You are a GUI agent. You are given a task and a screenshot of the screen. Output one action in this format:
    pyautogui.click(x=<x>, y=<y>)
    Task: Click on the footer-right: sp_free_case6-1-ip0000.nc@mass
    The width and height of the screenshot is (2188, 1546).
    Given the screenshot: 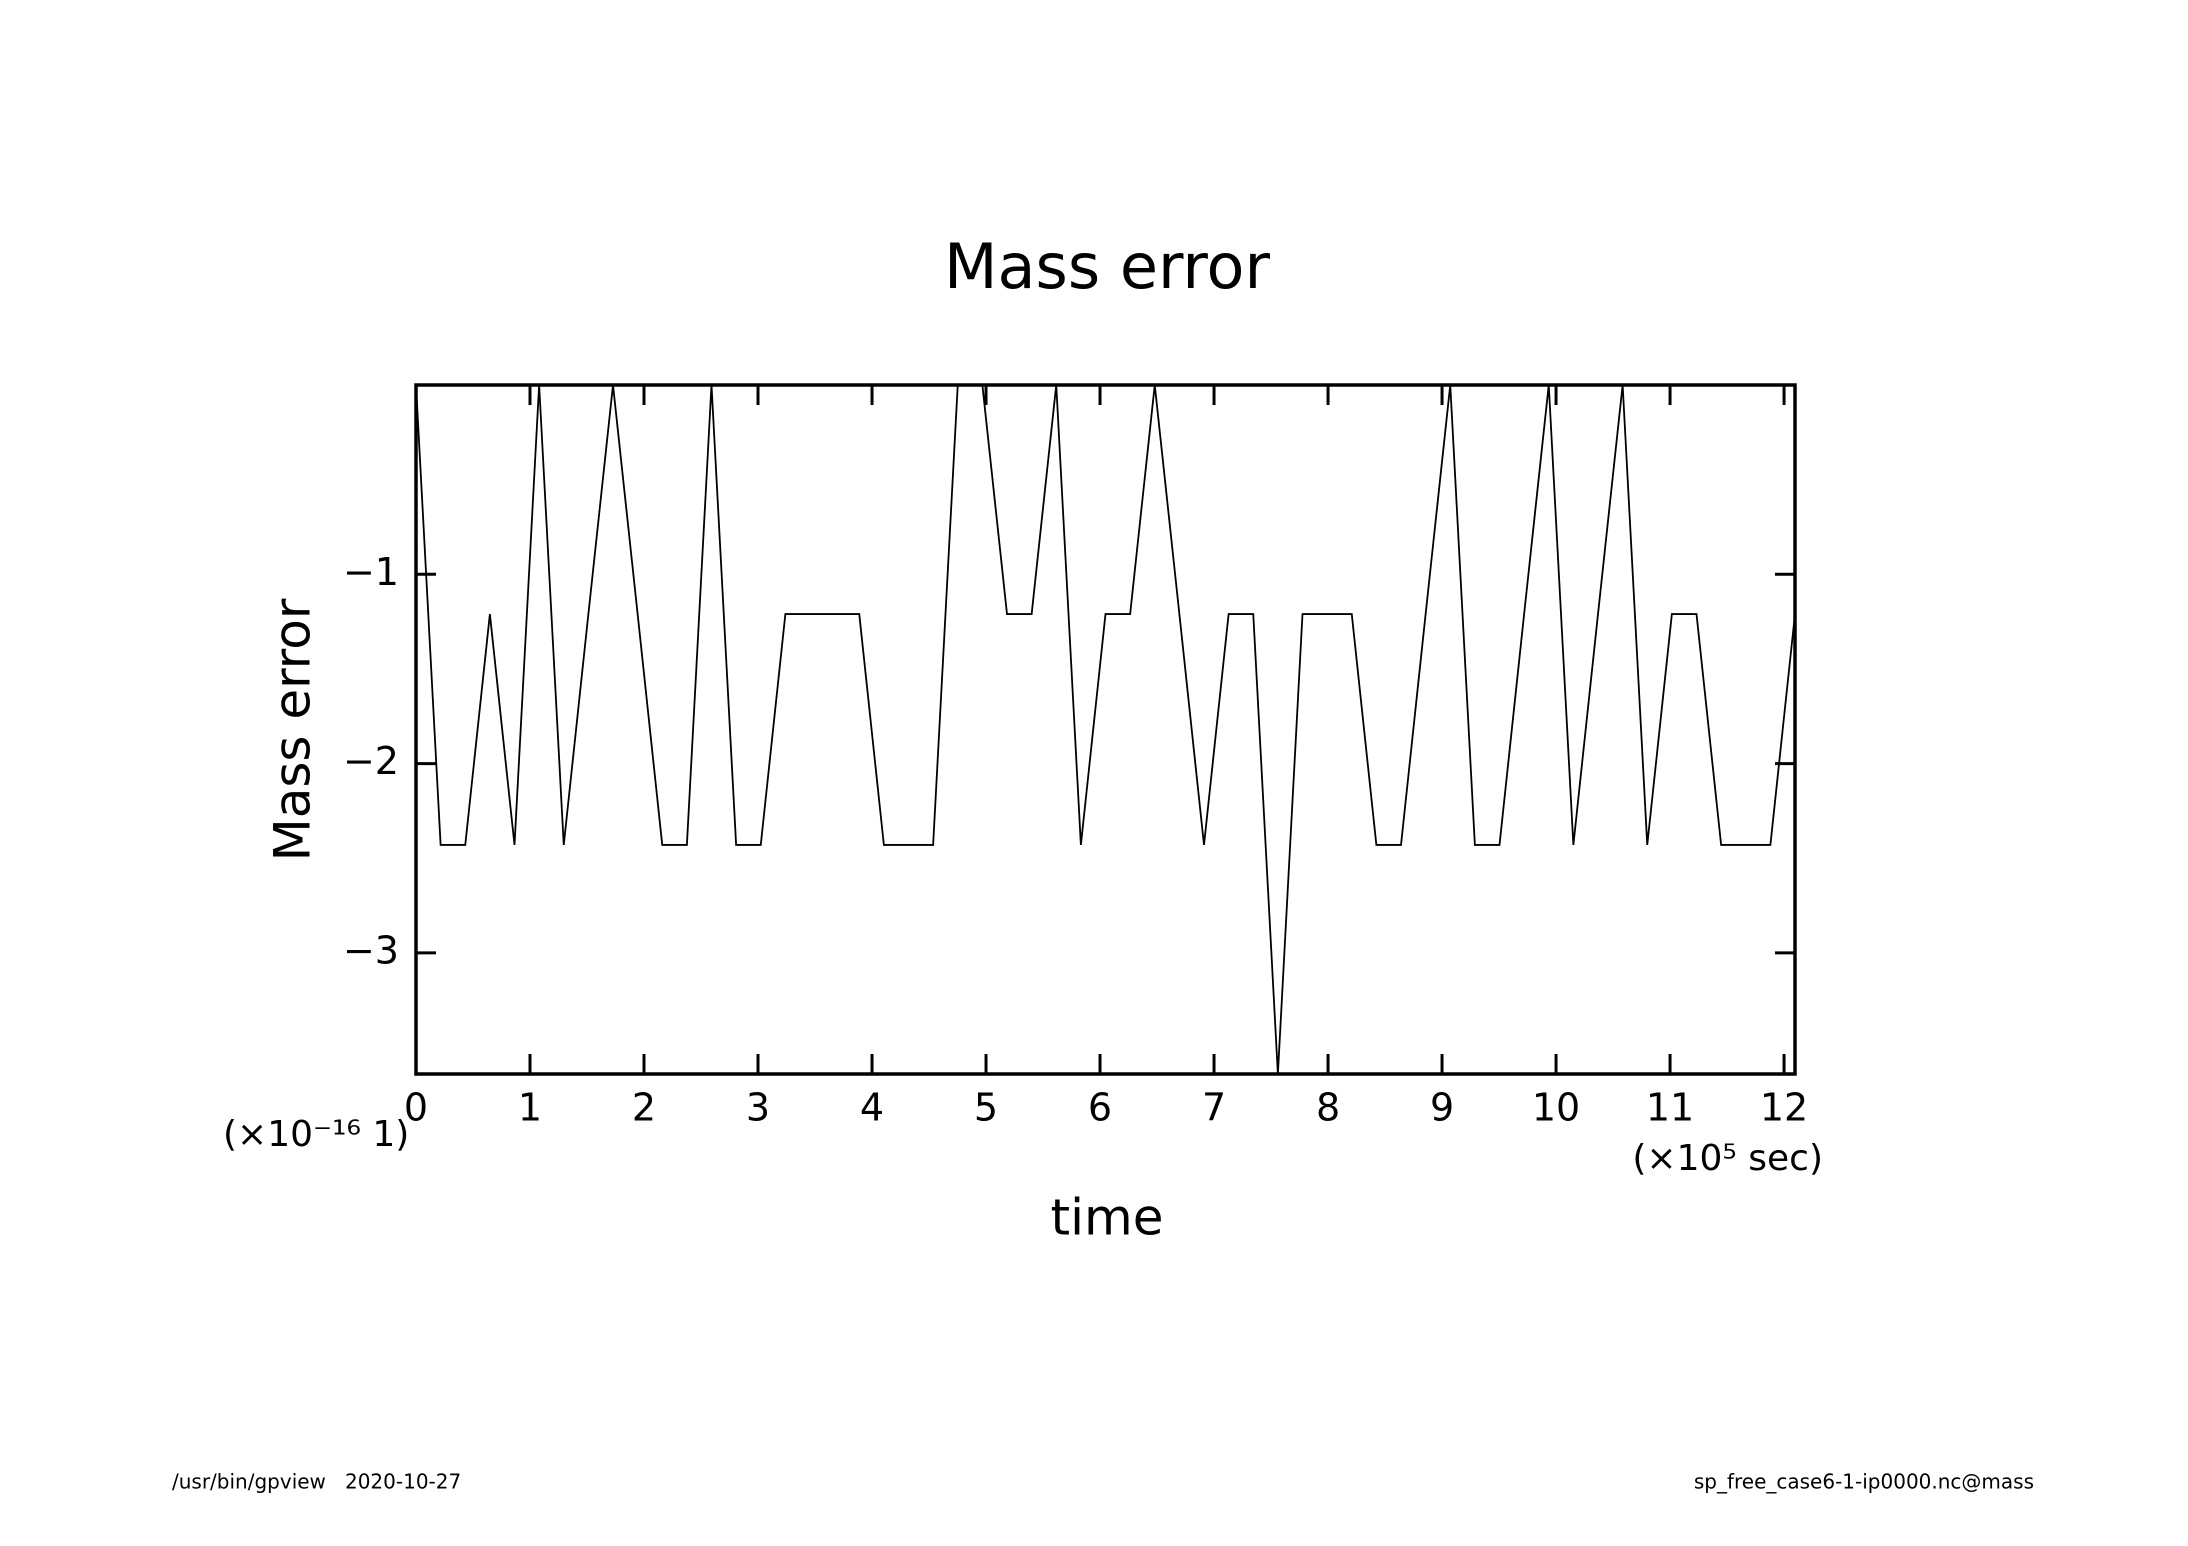 What is the action you would take?
    pyautogui.click(x=1864, y=1482)
    